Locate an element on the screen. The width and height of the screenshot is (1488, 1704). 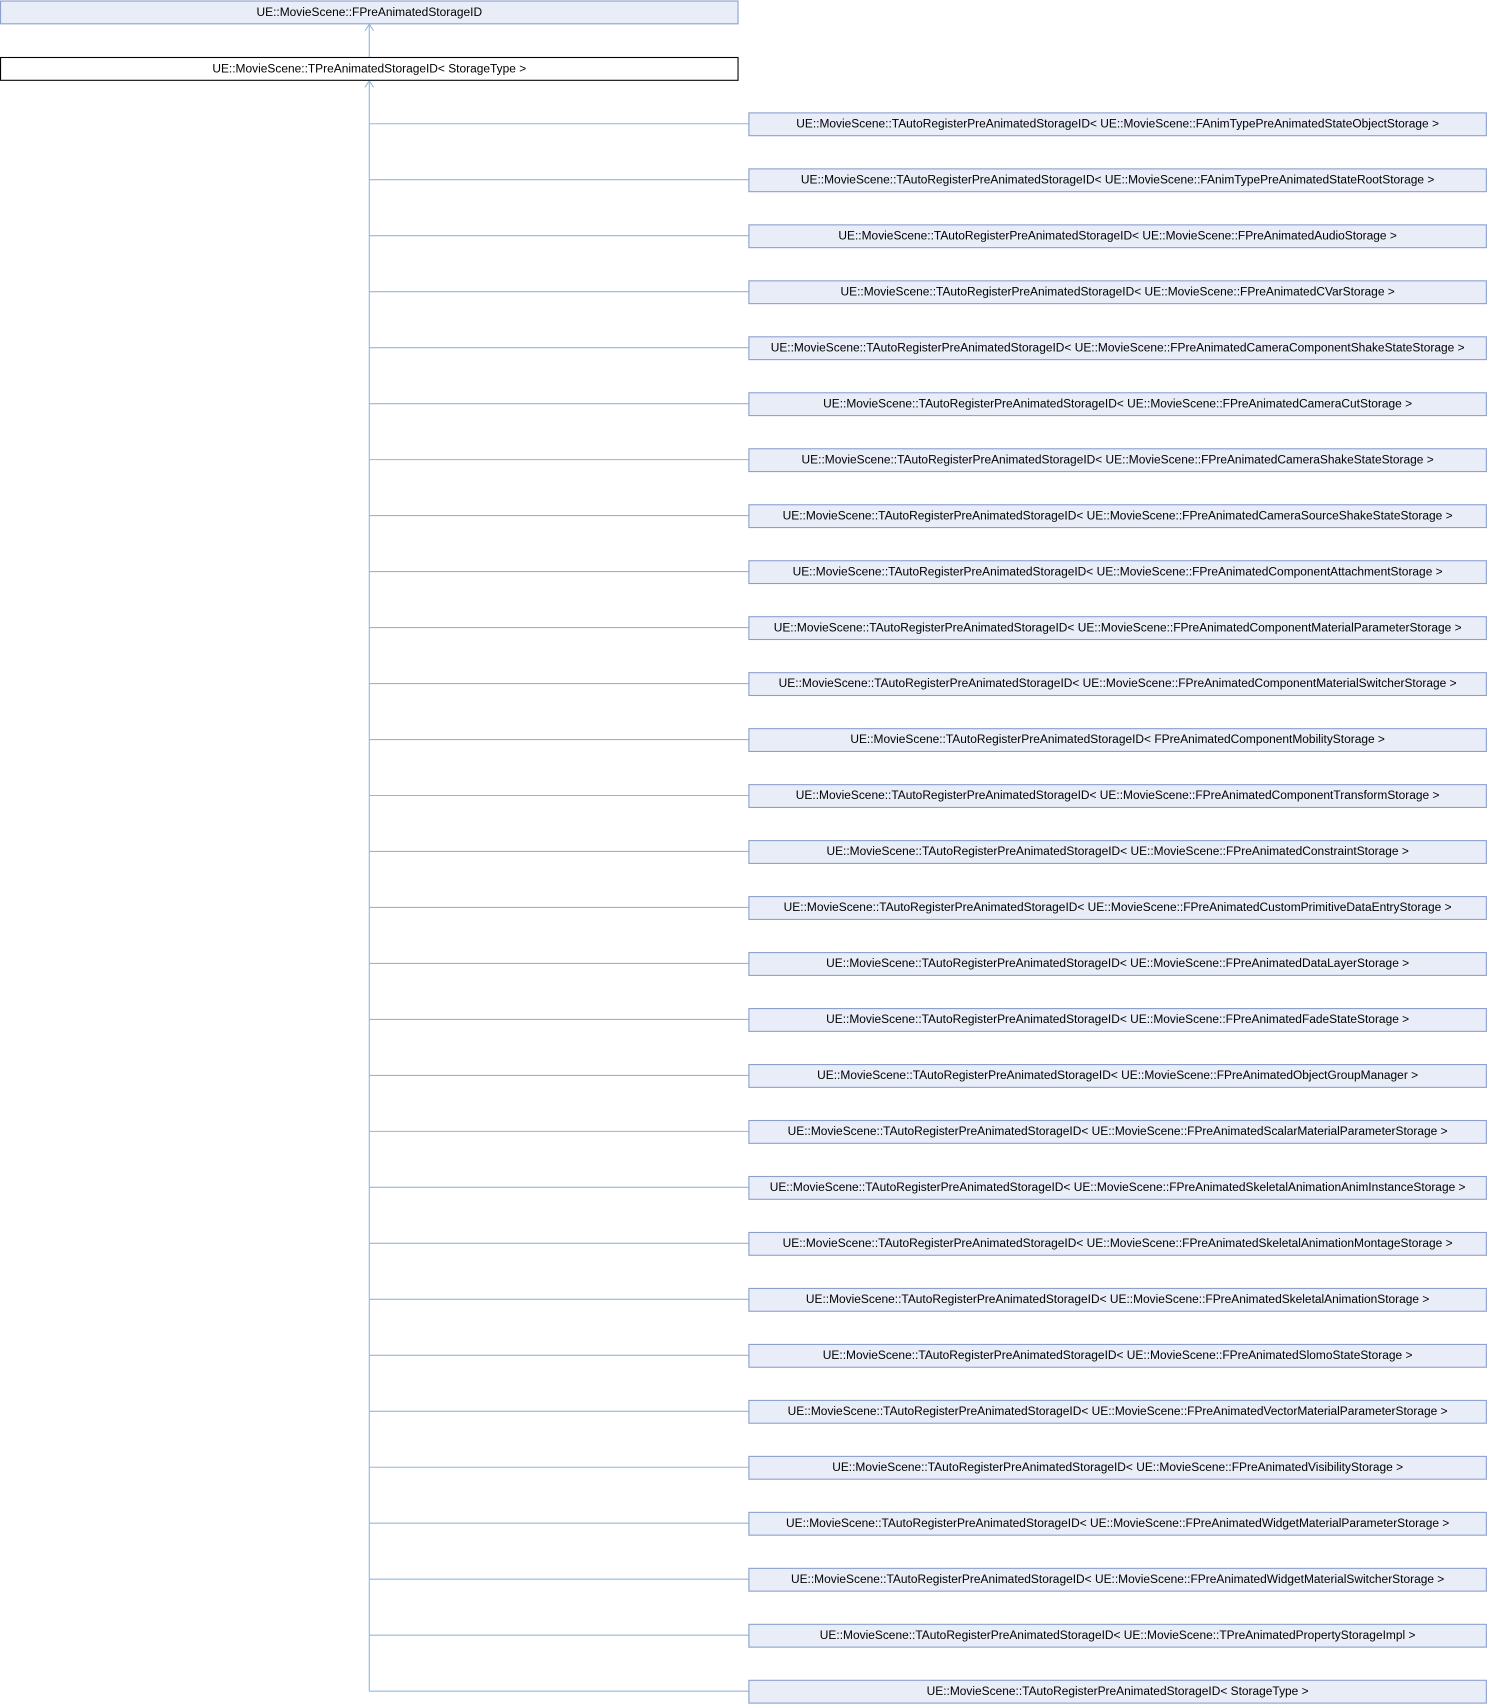
base-class-box is located at coordinates (369, 12).